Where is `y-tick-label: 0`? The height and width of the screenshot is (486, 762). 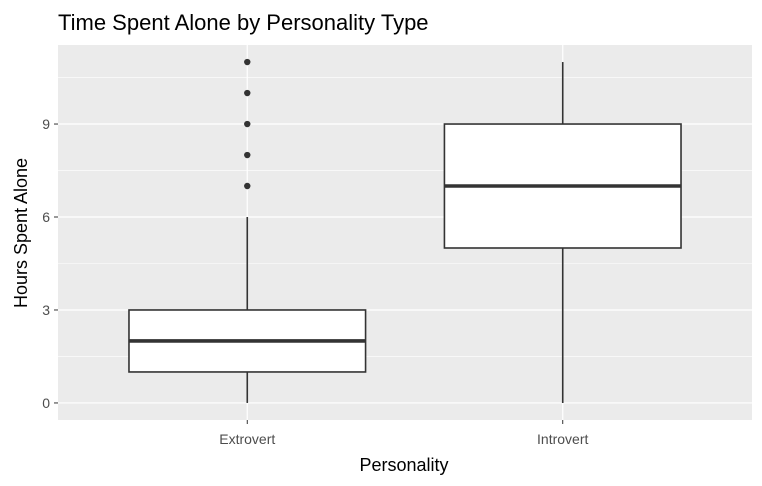 y-tick-label: 0 is located at coordinates (46, 403).